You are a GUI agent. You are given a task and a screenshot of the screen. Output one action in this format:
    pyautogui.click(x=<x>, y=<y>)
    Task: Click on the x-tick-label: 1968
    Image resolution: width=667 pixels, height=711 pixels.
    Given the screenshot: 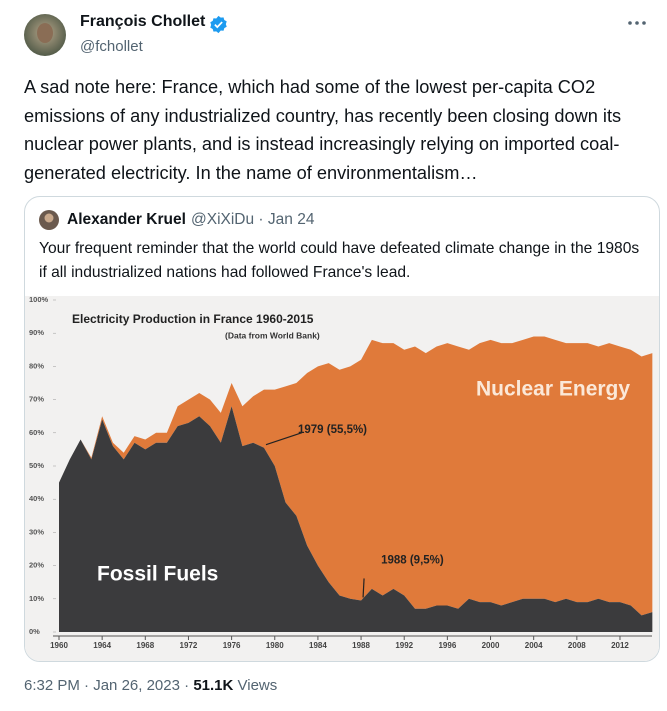 What is the action you would take?
    pyautogui.click(x=145, y=645)
    